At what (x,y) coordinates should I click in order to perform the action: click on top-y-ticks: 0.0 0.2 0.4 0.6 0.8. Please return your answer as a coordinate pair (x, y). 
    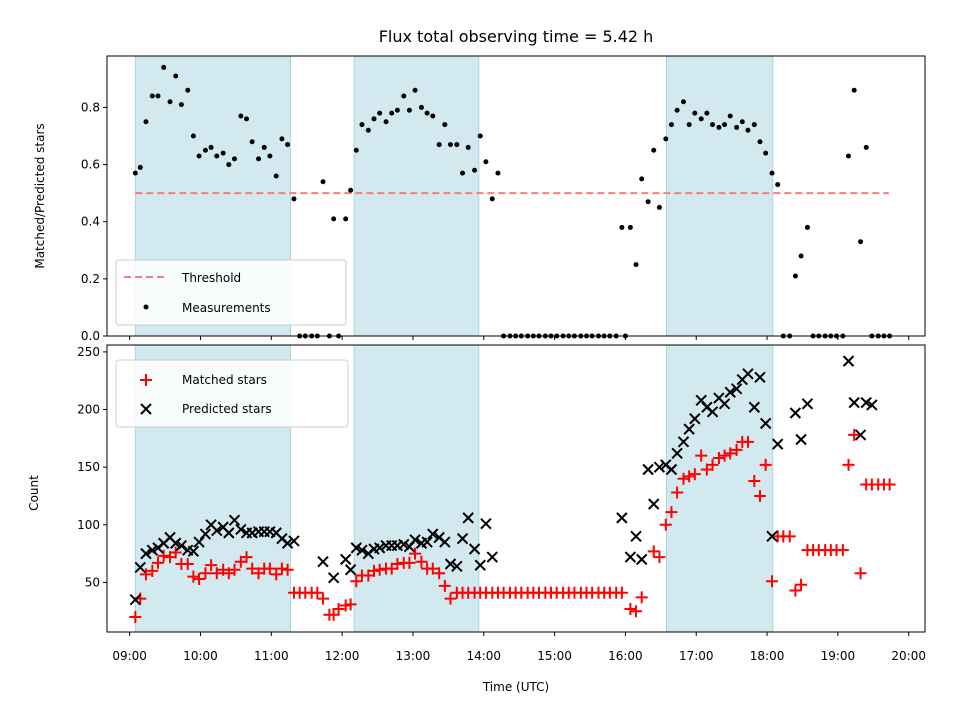
    Looking at the image, I should click on (94, 221).